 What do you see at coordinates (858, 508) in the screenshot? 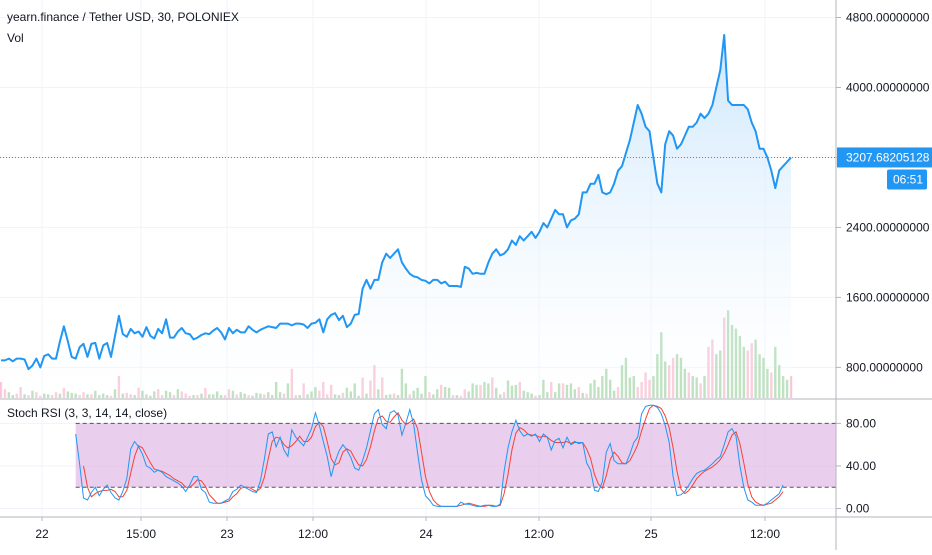
I see `stoch-tick-label: 0.00` at bounding box center [858, 508].